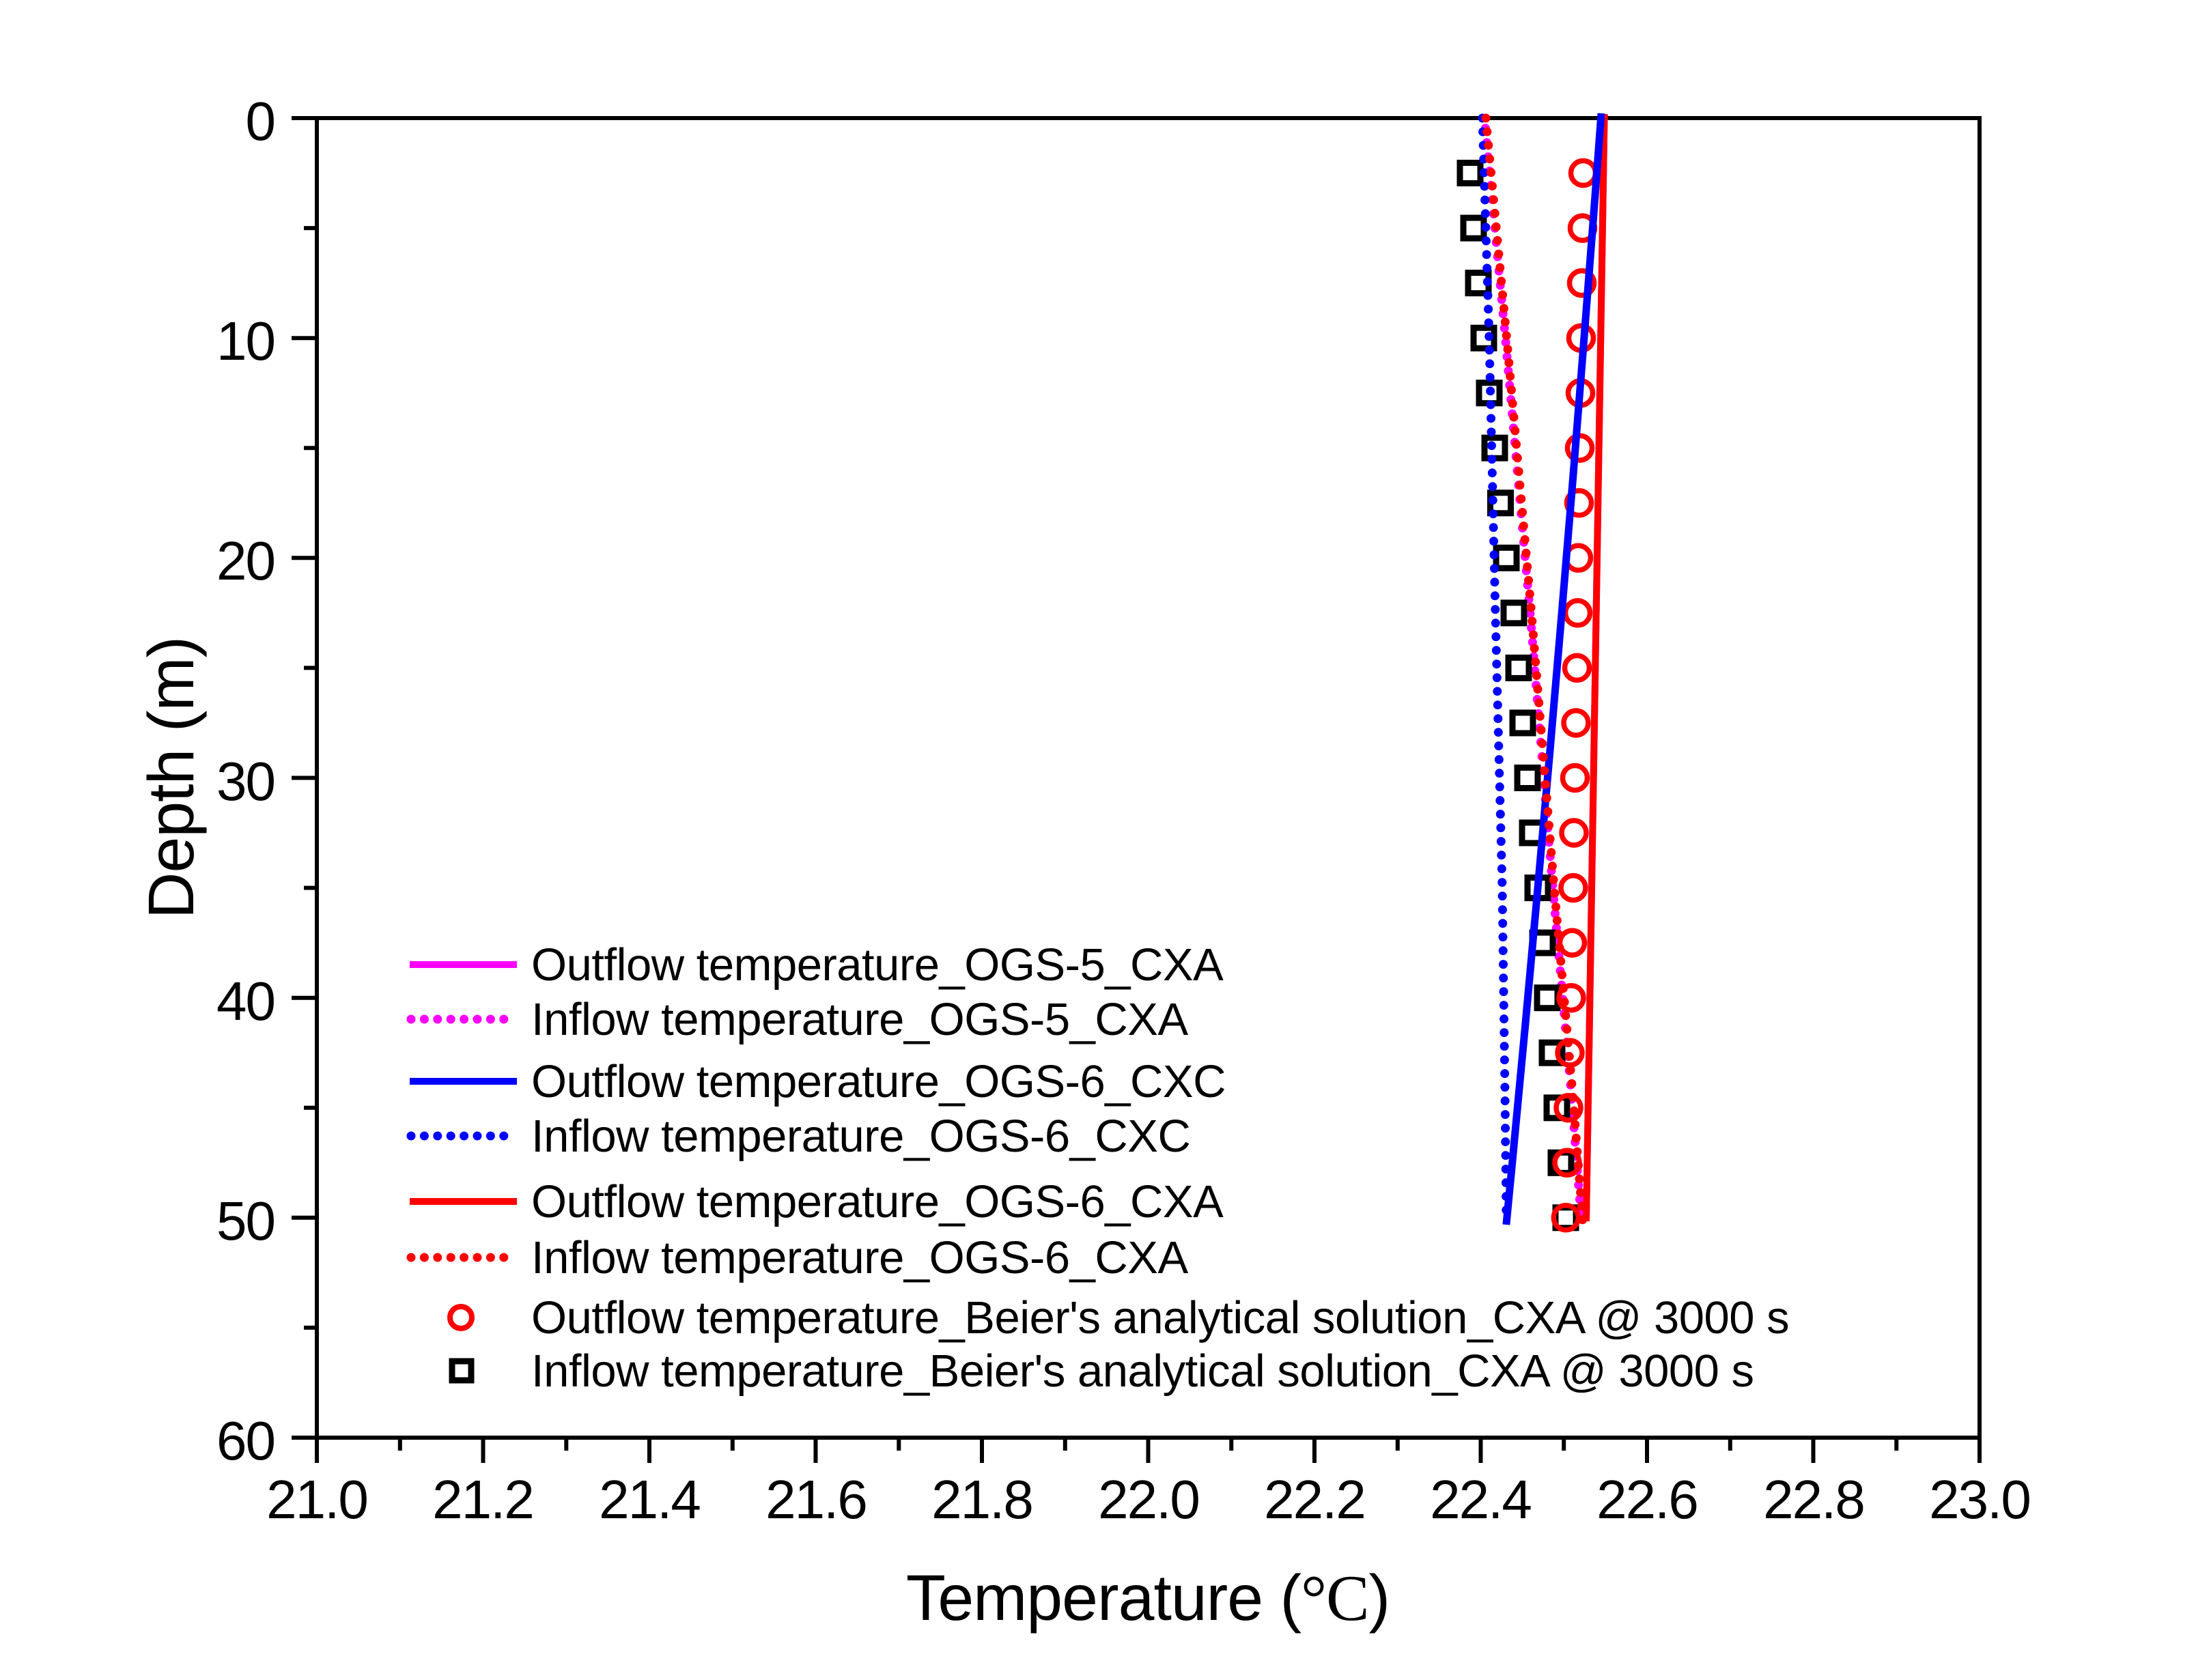 The image size is (2196, 1680). What do you see at coordinates (1480, 1499) in the screenshot?
I see `svg-text: 22.4` at bounding box center [1480, 1499].